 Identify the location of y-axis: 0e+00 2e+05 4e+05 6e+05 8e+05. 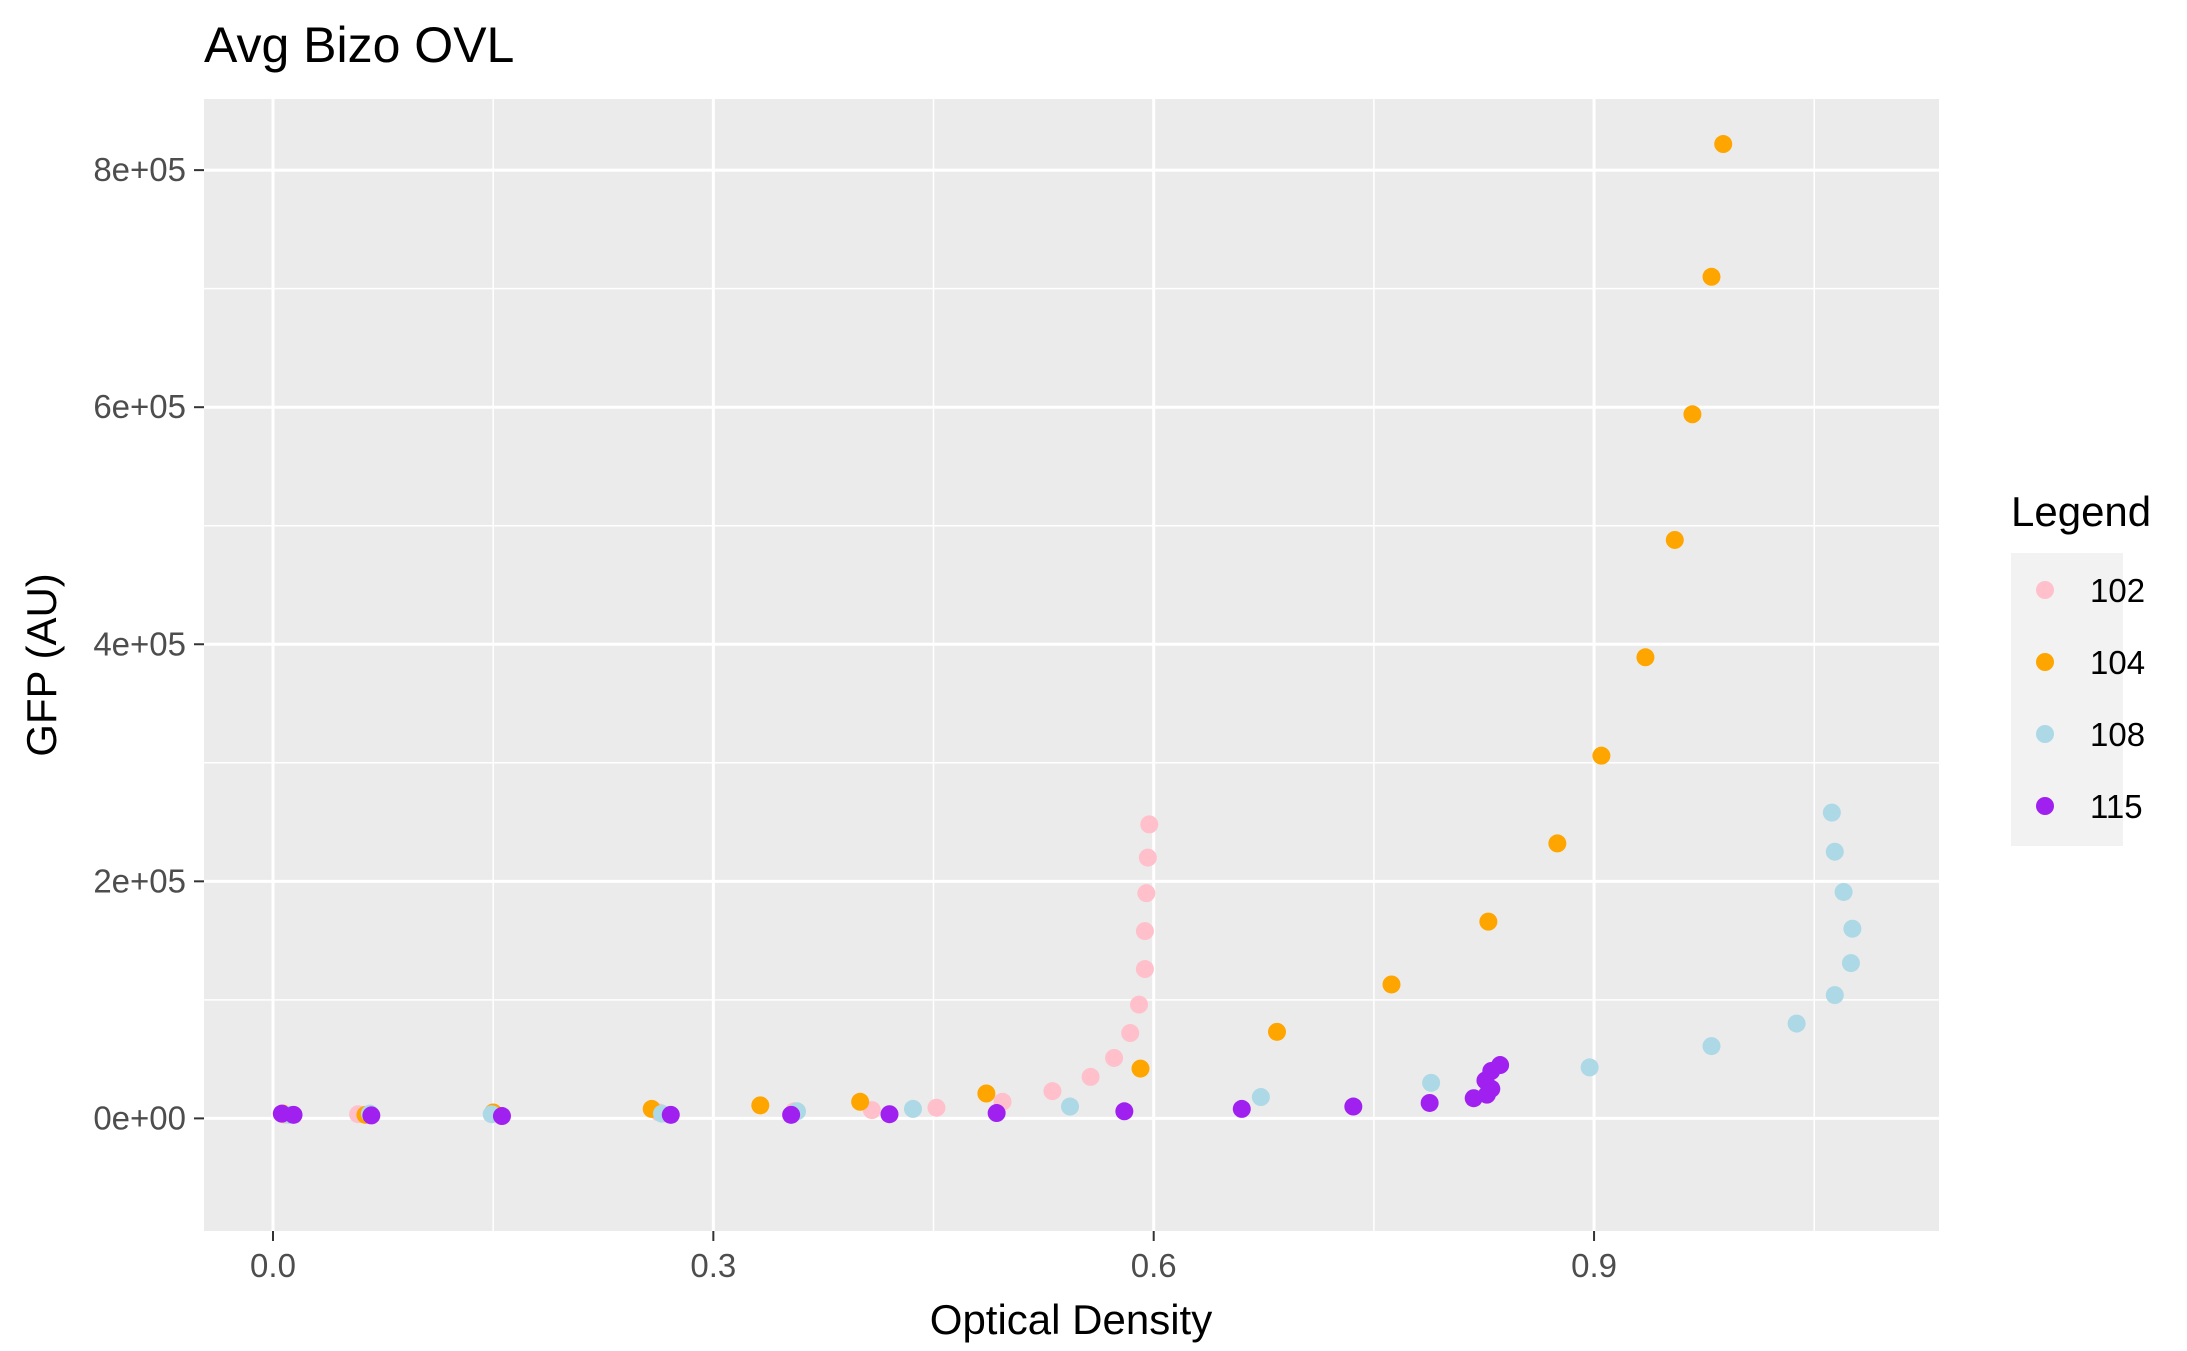
(148, 643).